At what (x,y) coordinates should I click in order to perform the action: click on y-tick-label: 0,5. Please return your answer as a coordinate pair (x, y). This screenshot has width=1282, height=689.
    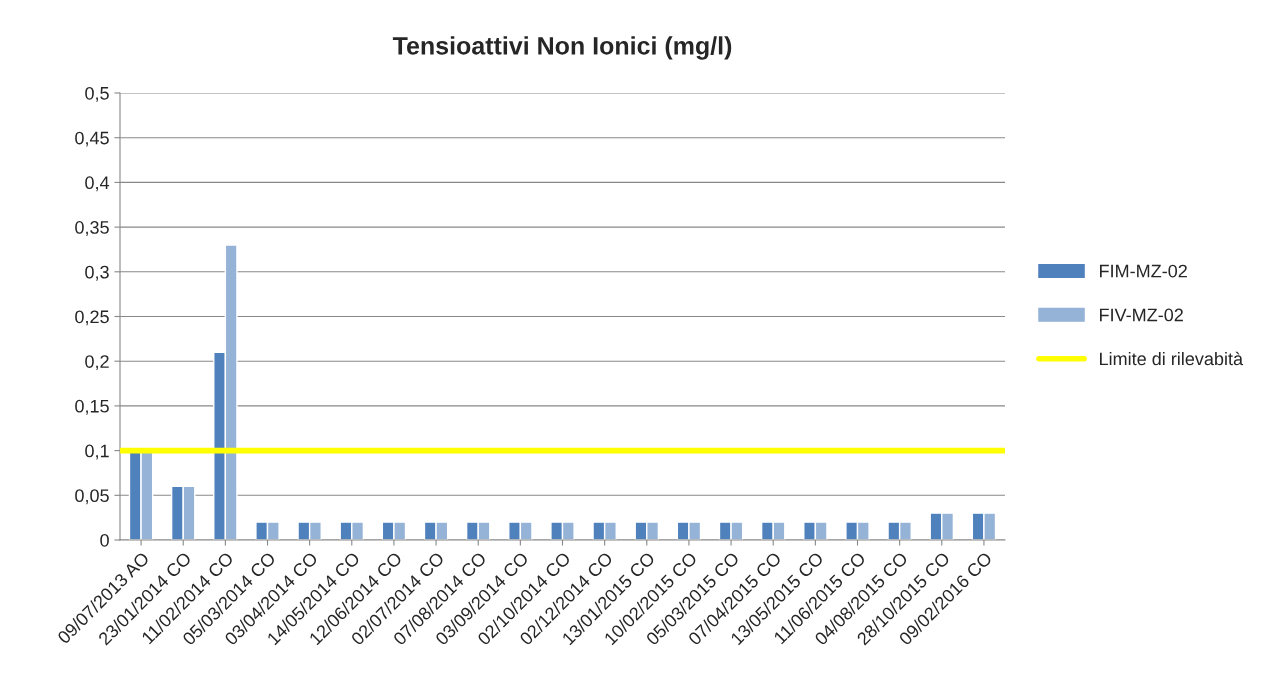
    Looking at the image, I should click on (97, 94).